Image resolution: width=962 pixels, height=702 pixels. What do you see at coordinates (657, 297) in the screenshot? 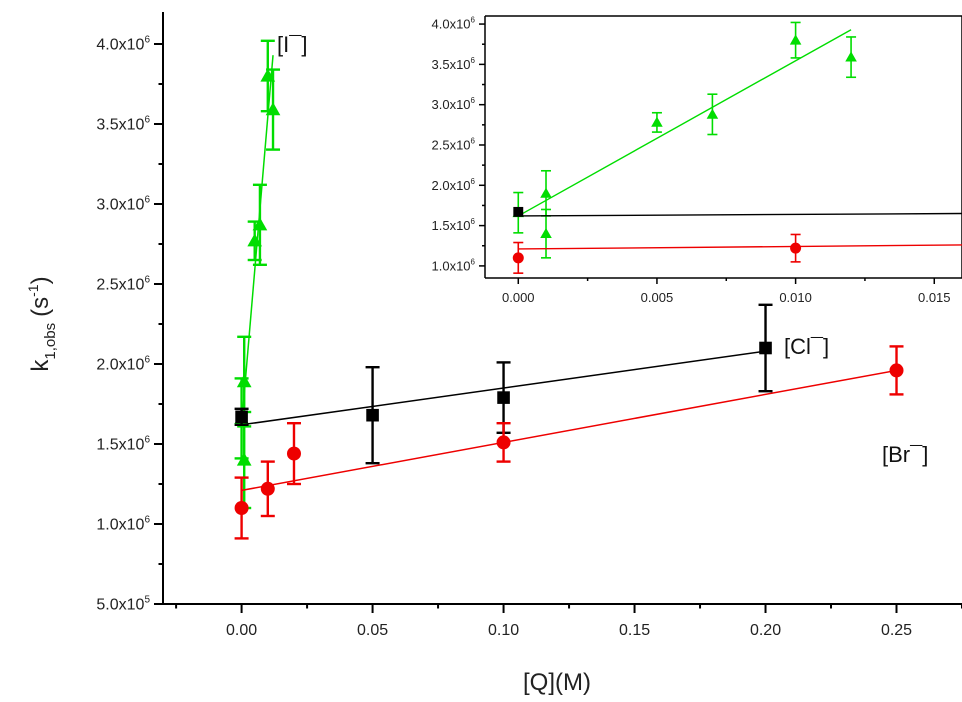
I see `inset-x-tick-label: 0.005` at bounding box center [657, 297].